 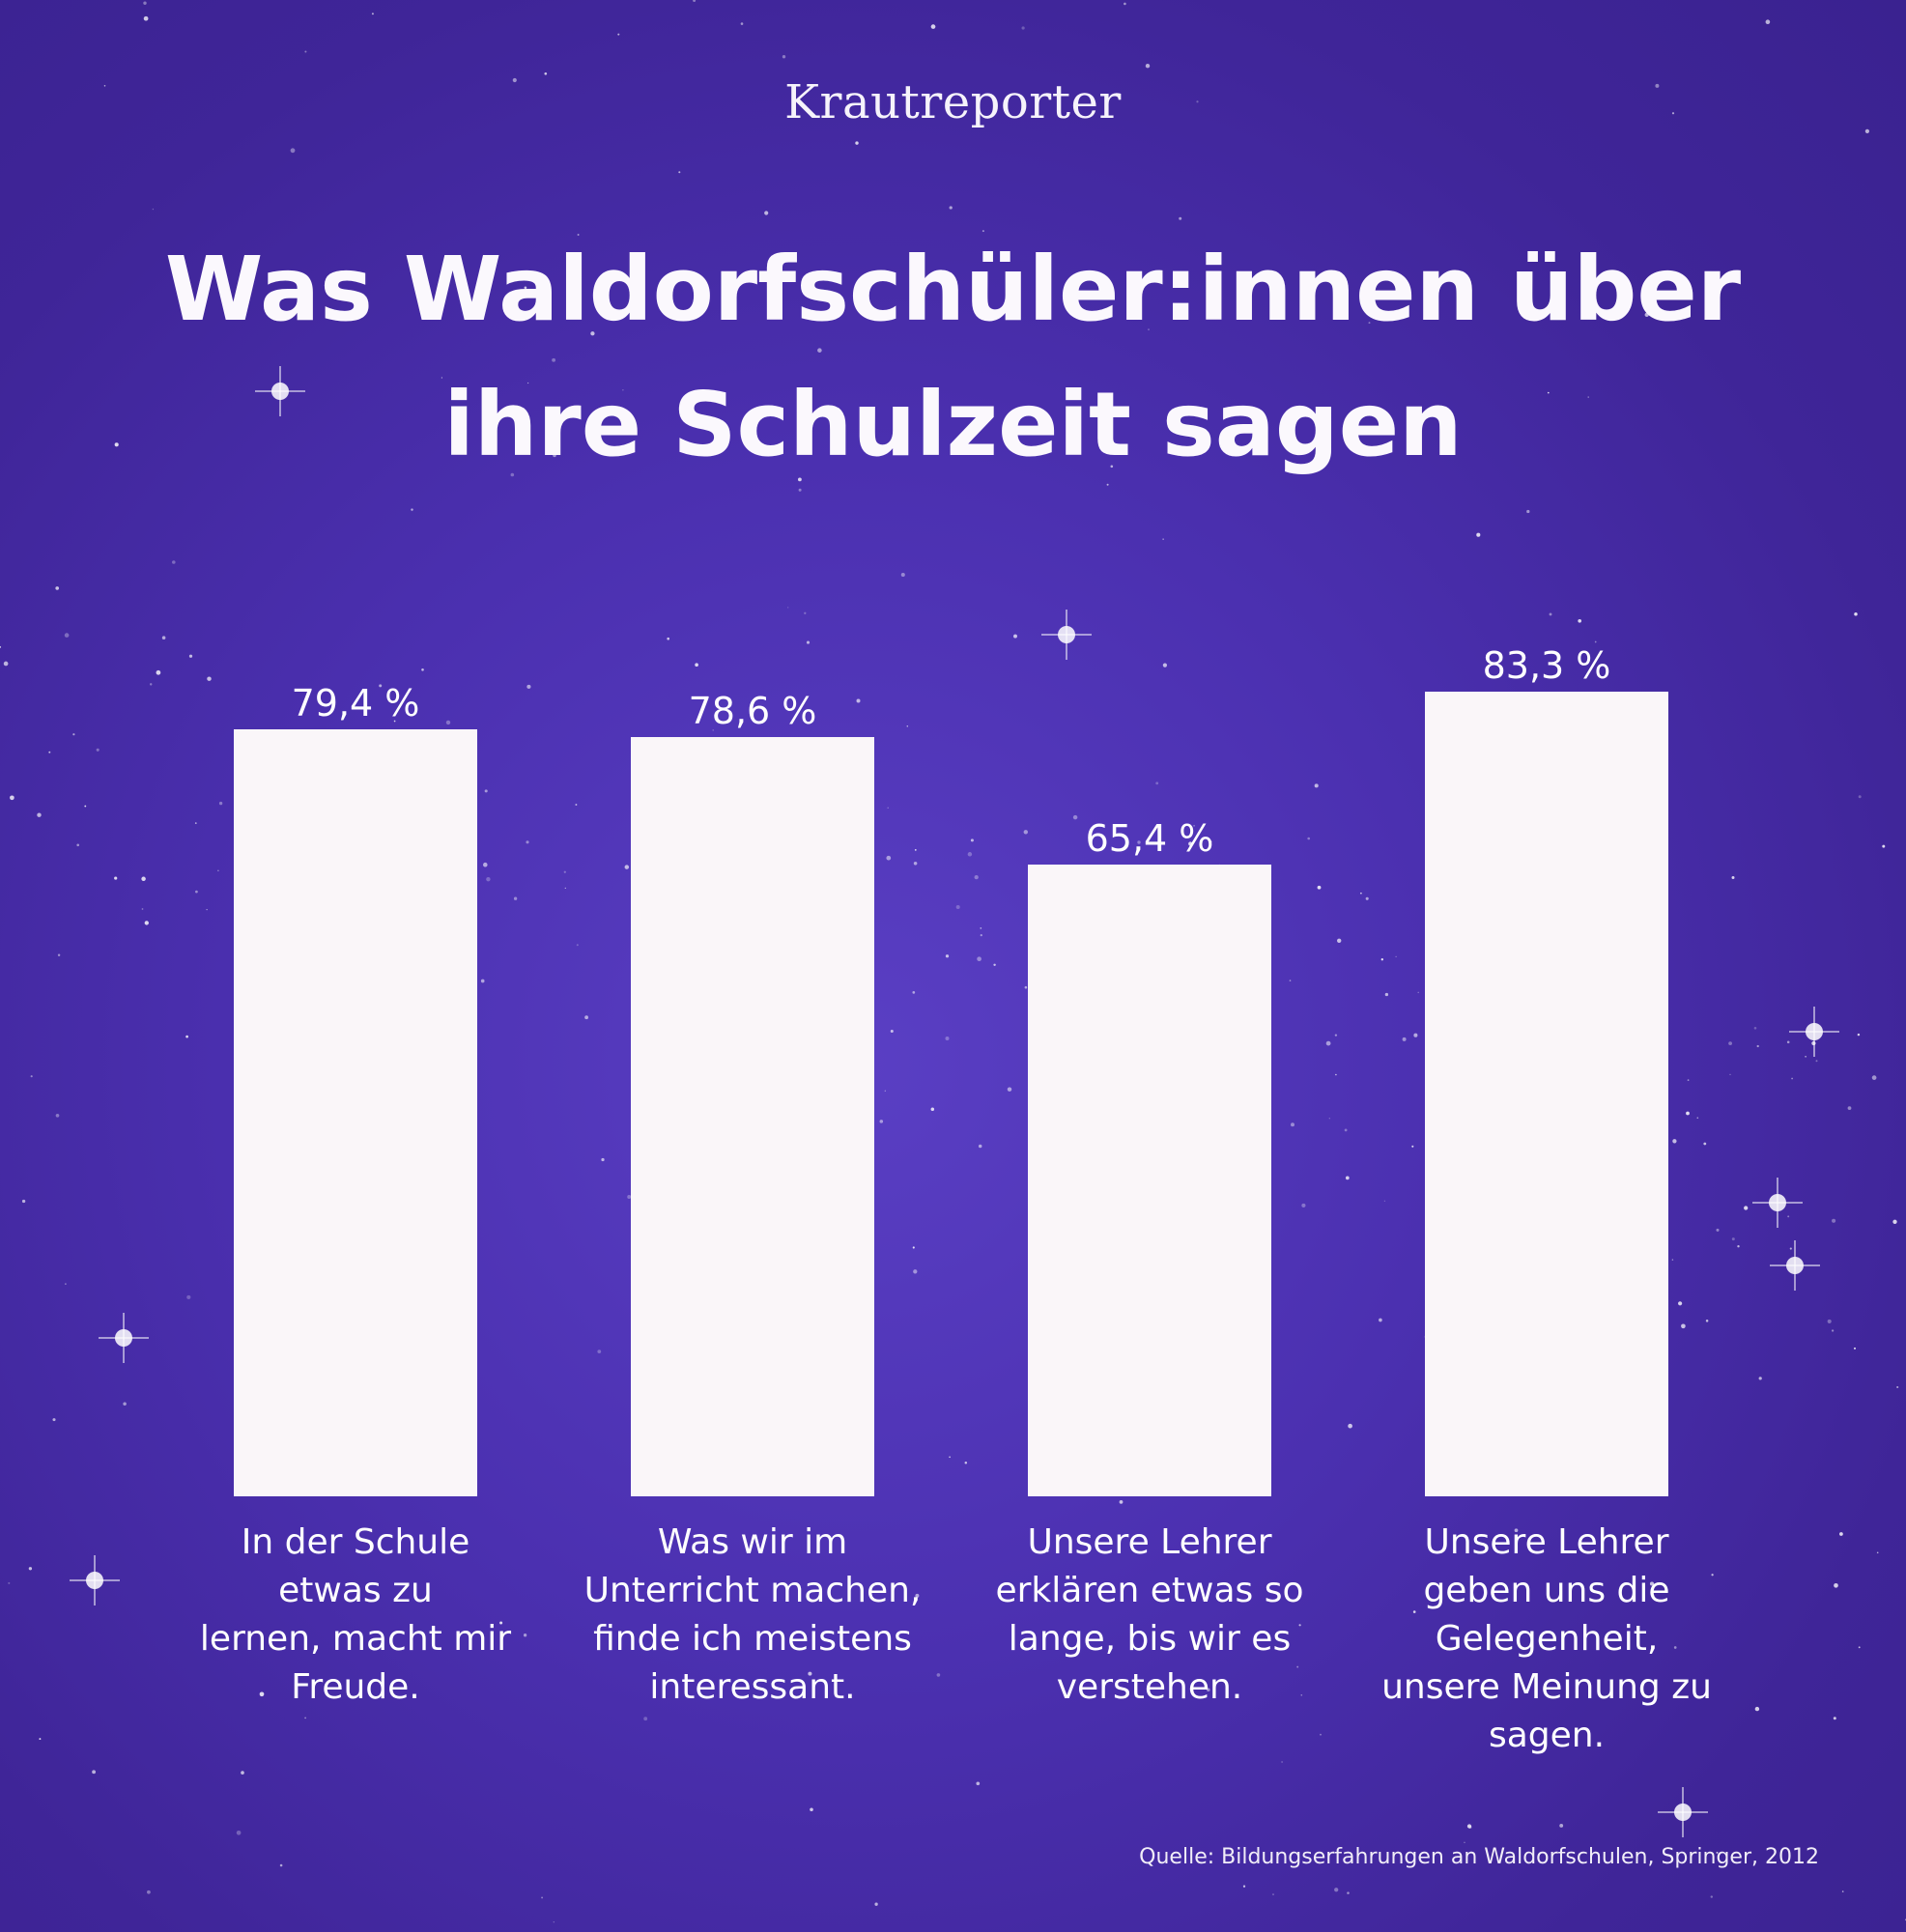 What do you see at coordinates (753, 711) in the screenshot?
I see `bar-value-label-2: 78,6 %` at bounding box center [753, 711].